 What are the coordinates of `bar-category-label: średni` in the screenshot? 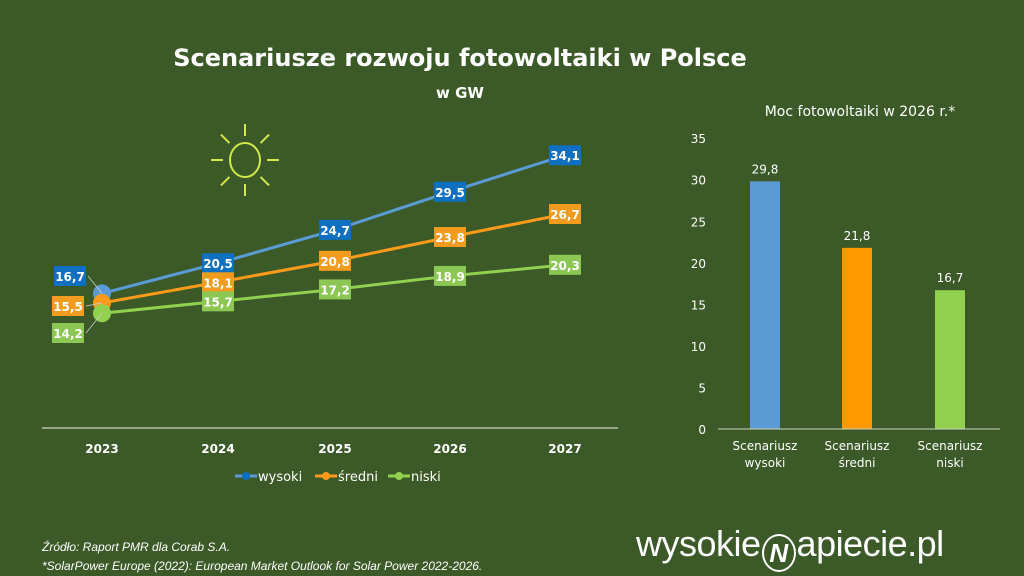 It's located at (857, 463).